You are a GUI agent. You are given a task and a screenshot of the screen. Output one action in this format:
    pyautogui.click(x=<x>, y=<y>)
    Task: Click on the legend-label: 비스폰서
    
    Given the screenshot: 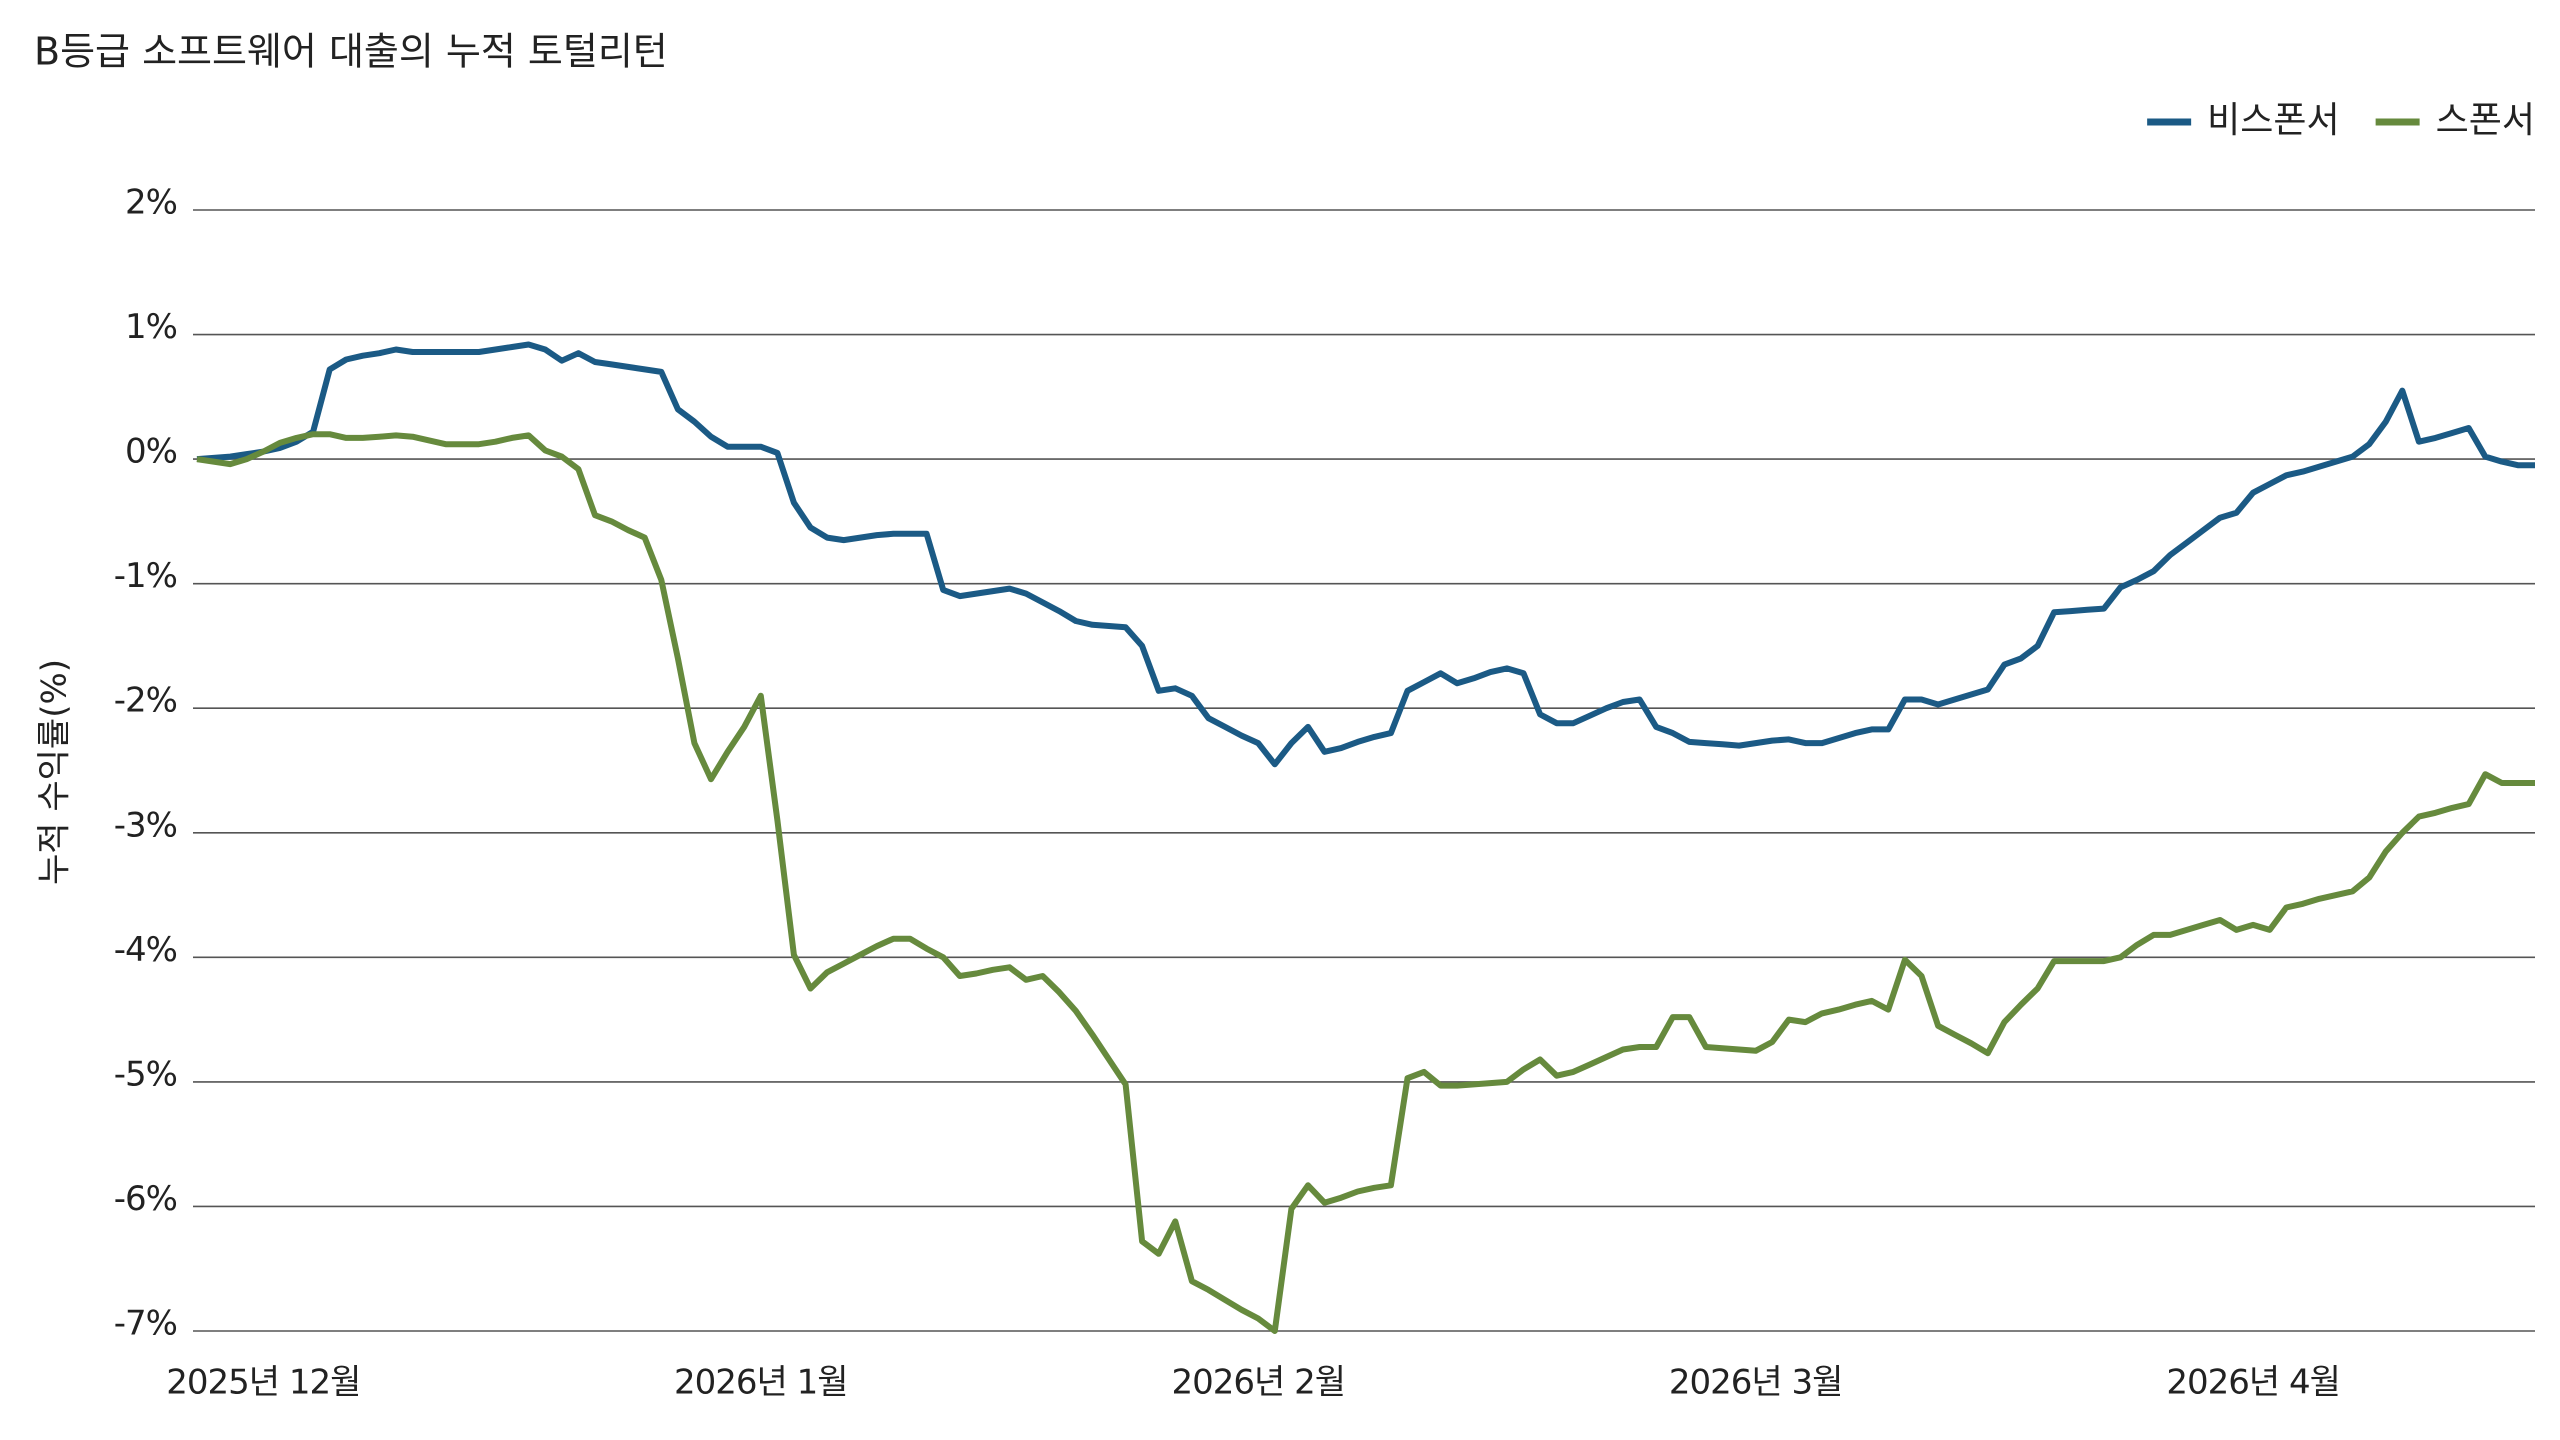 What is the action you would take?
    pyautogui.click(x=2273, y=120)
    